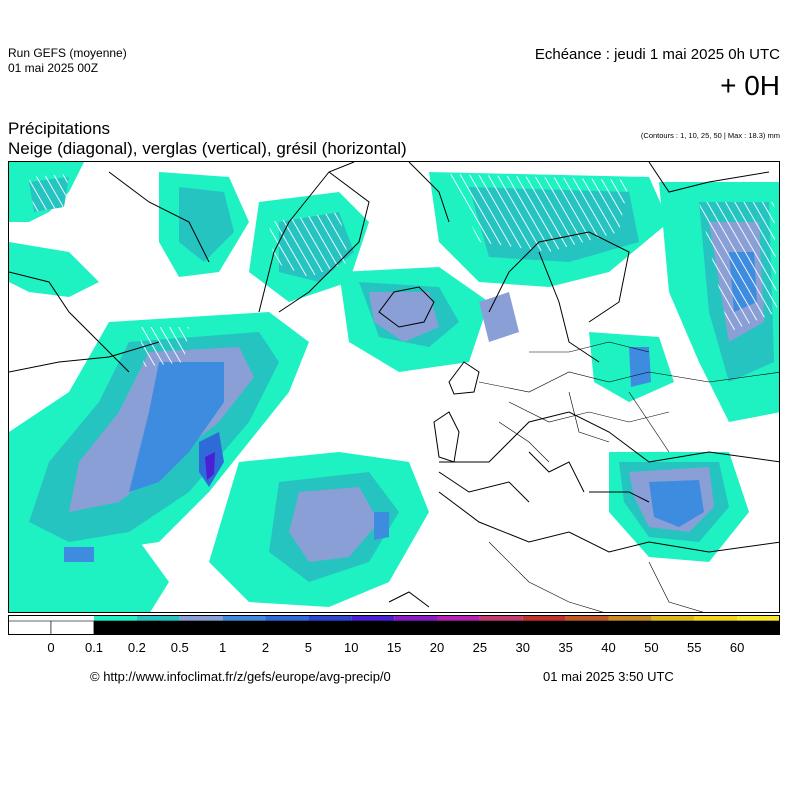  What do you see at coordinates (608, 676) in the screenshot?
I see `generated-timestamp: 01 mai 2025 3:50 UTC` at bounding box center [608, 676].